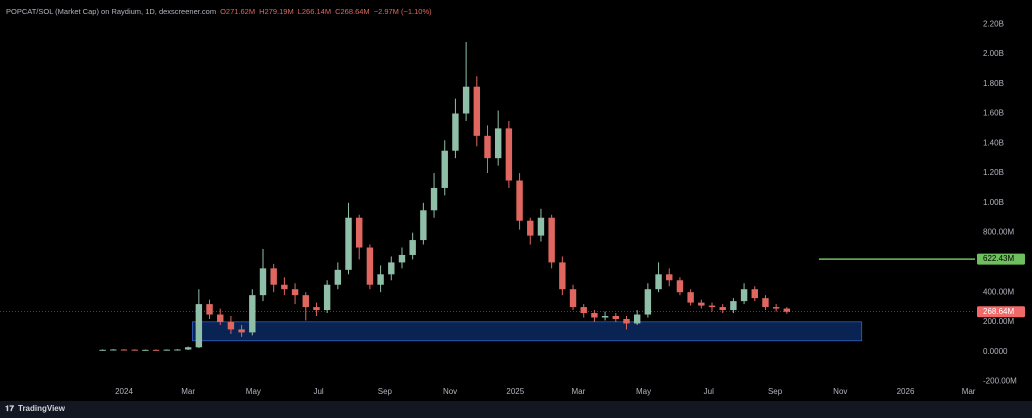 The image size is (1032, 418). What do you see at coordinates (993, 113) in the screenshot?
I see `y-tick-label: 1.60B` at bounding box center [993, 113].